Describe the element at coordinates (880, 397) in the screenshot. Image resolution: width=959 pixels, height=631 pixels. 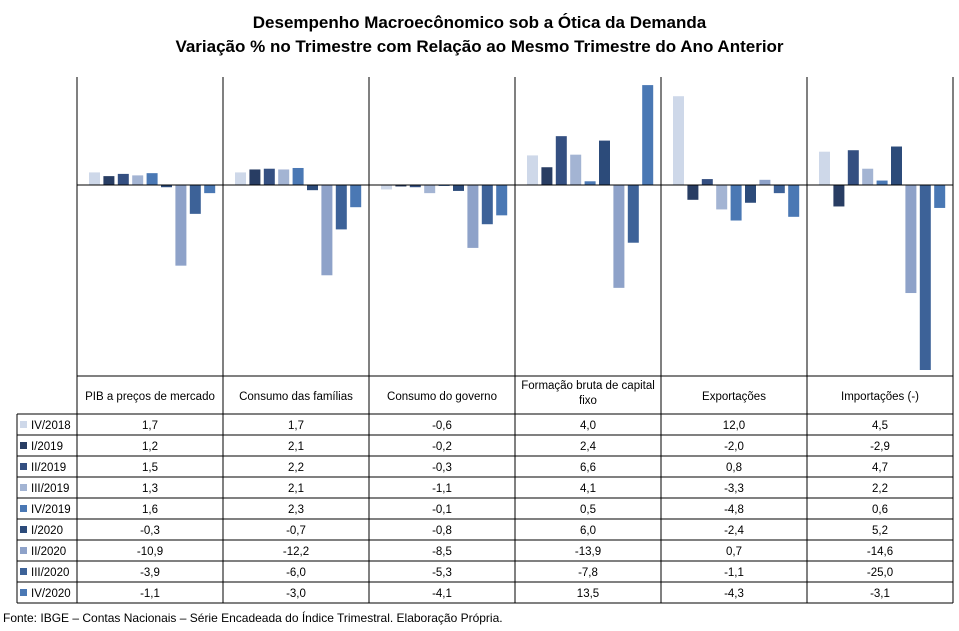
I see `category-label-6: Importações (-)` at that location.